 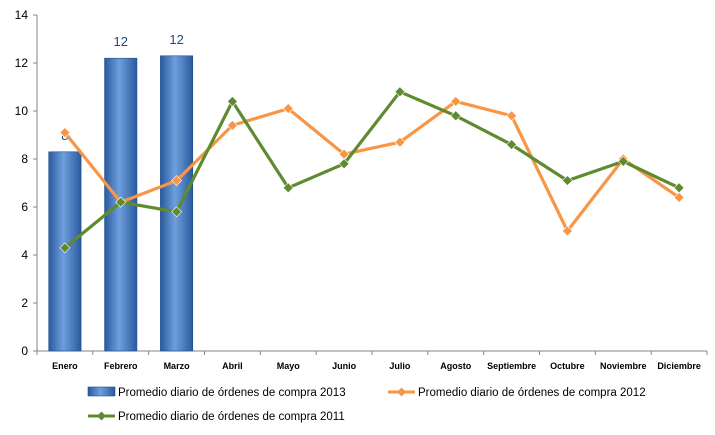 I want to click on y-tick-label: 8, so click(x=24, y=159).